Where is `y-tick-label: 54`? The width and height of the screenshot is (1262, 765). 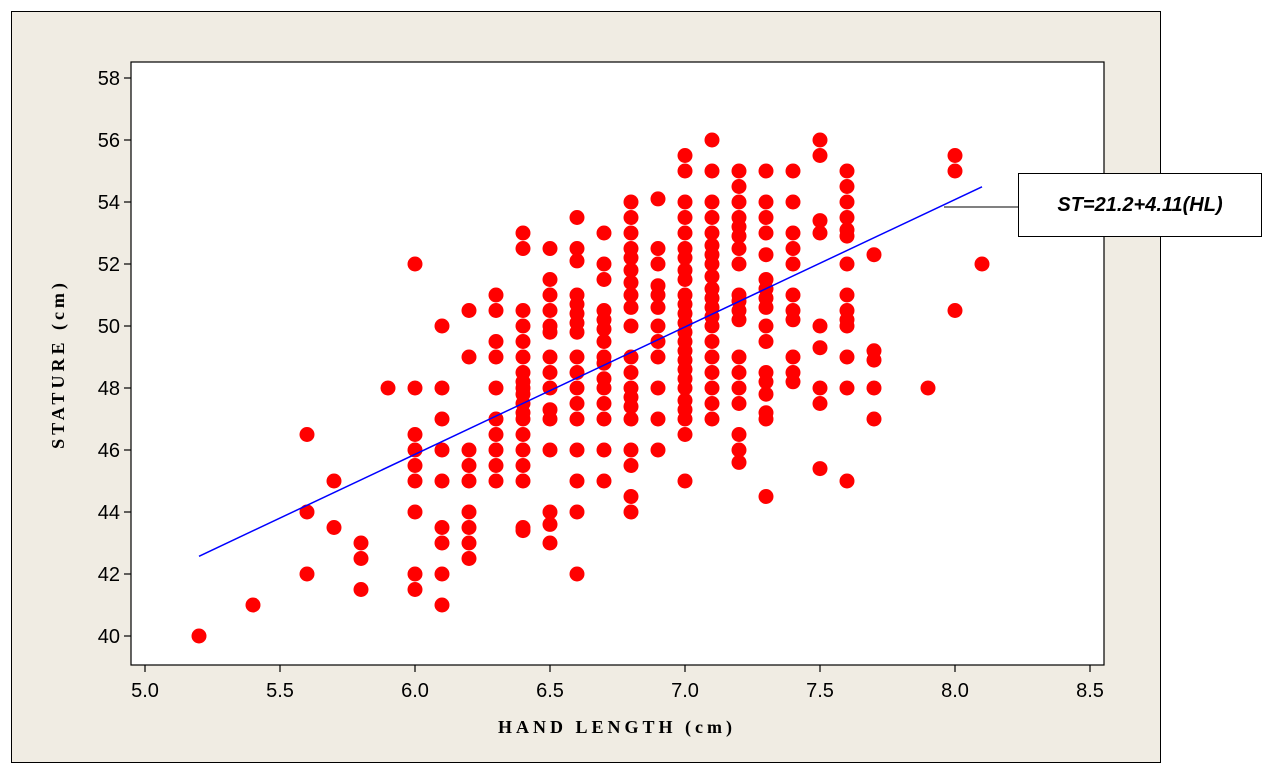 y-tick-label: 54 is located at coordinates (109, 203).